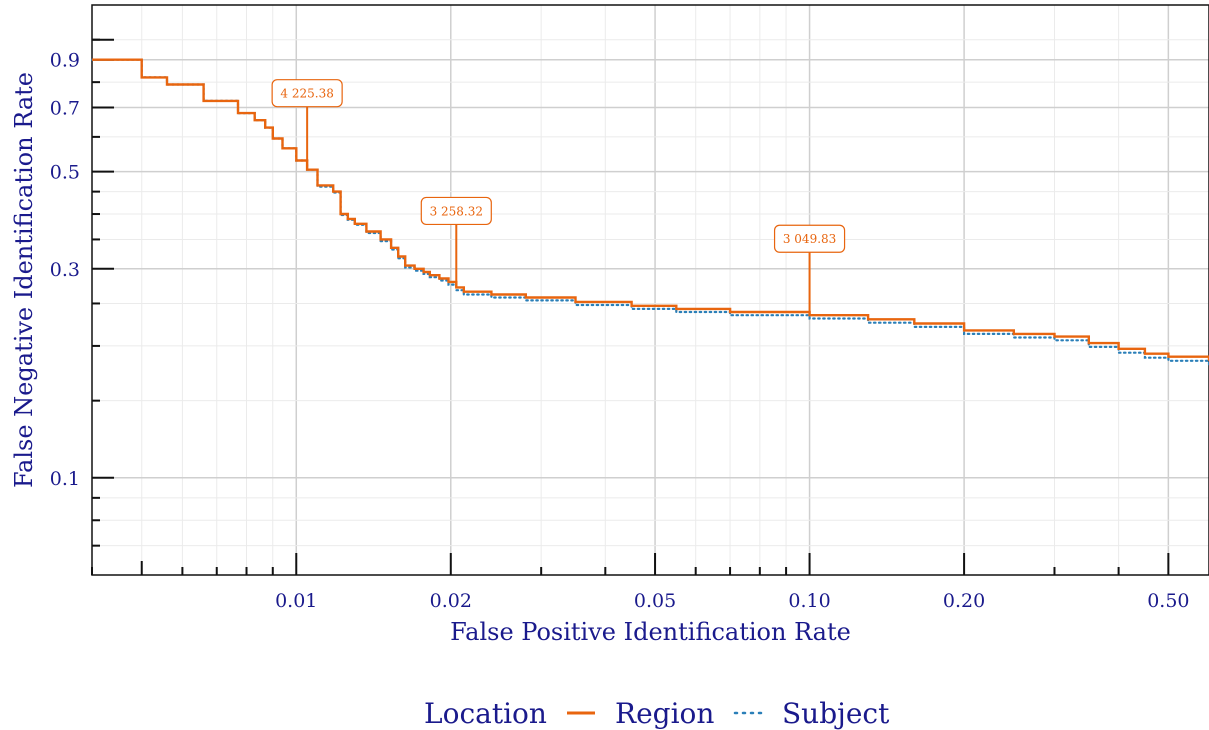 The width and height of the screenshot is (1209, 730). What do you see at coordinates (65, 270) in the screenshot?
I see `y-tick-label: 0.3` at bounding box center [65, 270].